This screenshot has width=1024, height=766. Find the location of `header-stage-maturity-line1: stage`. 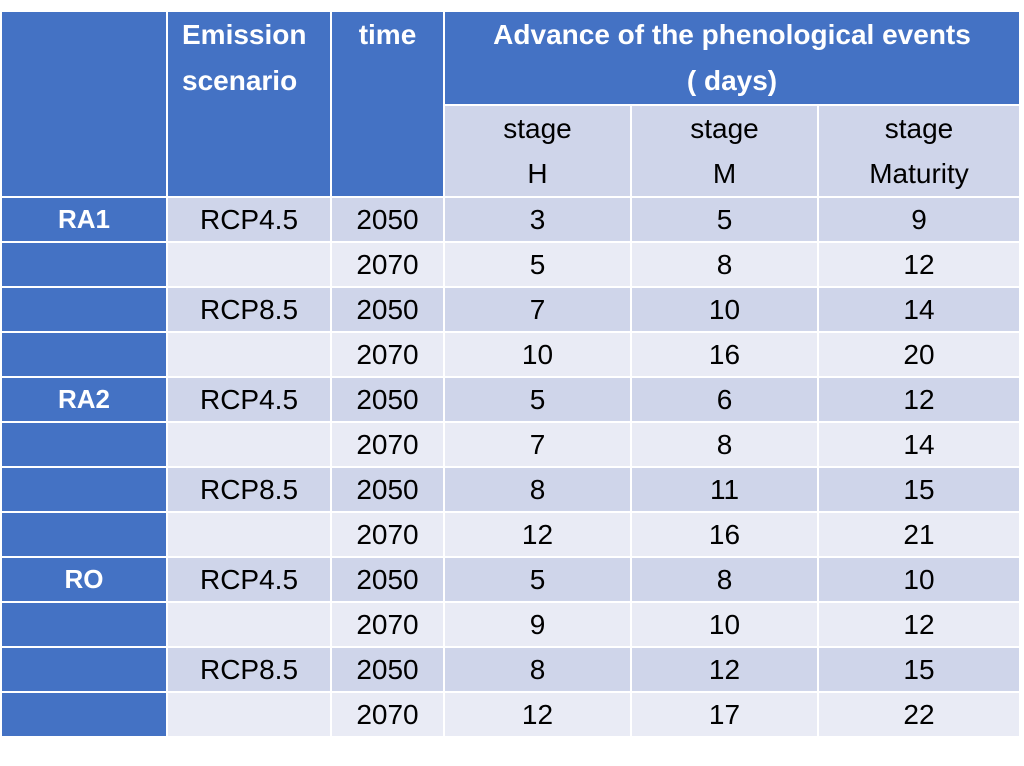

header-stage-maturity-line1: stage is located at coordinates (919, 128).